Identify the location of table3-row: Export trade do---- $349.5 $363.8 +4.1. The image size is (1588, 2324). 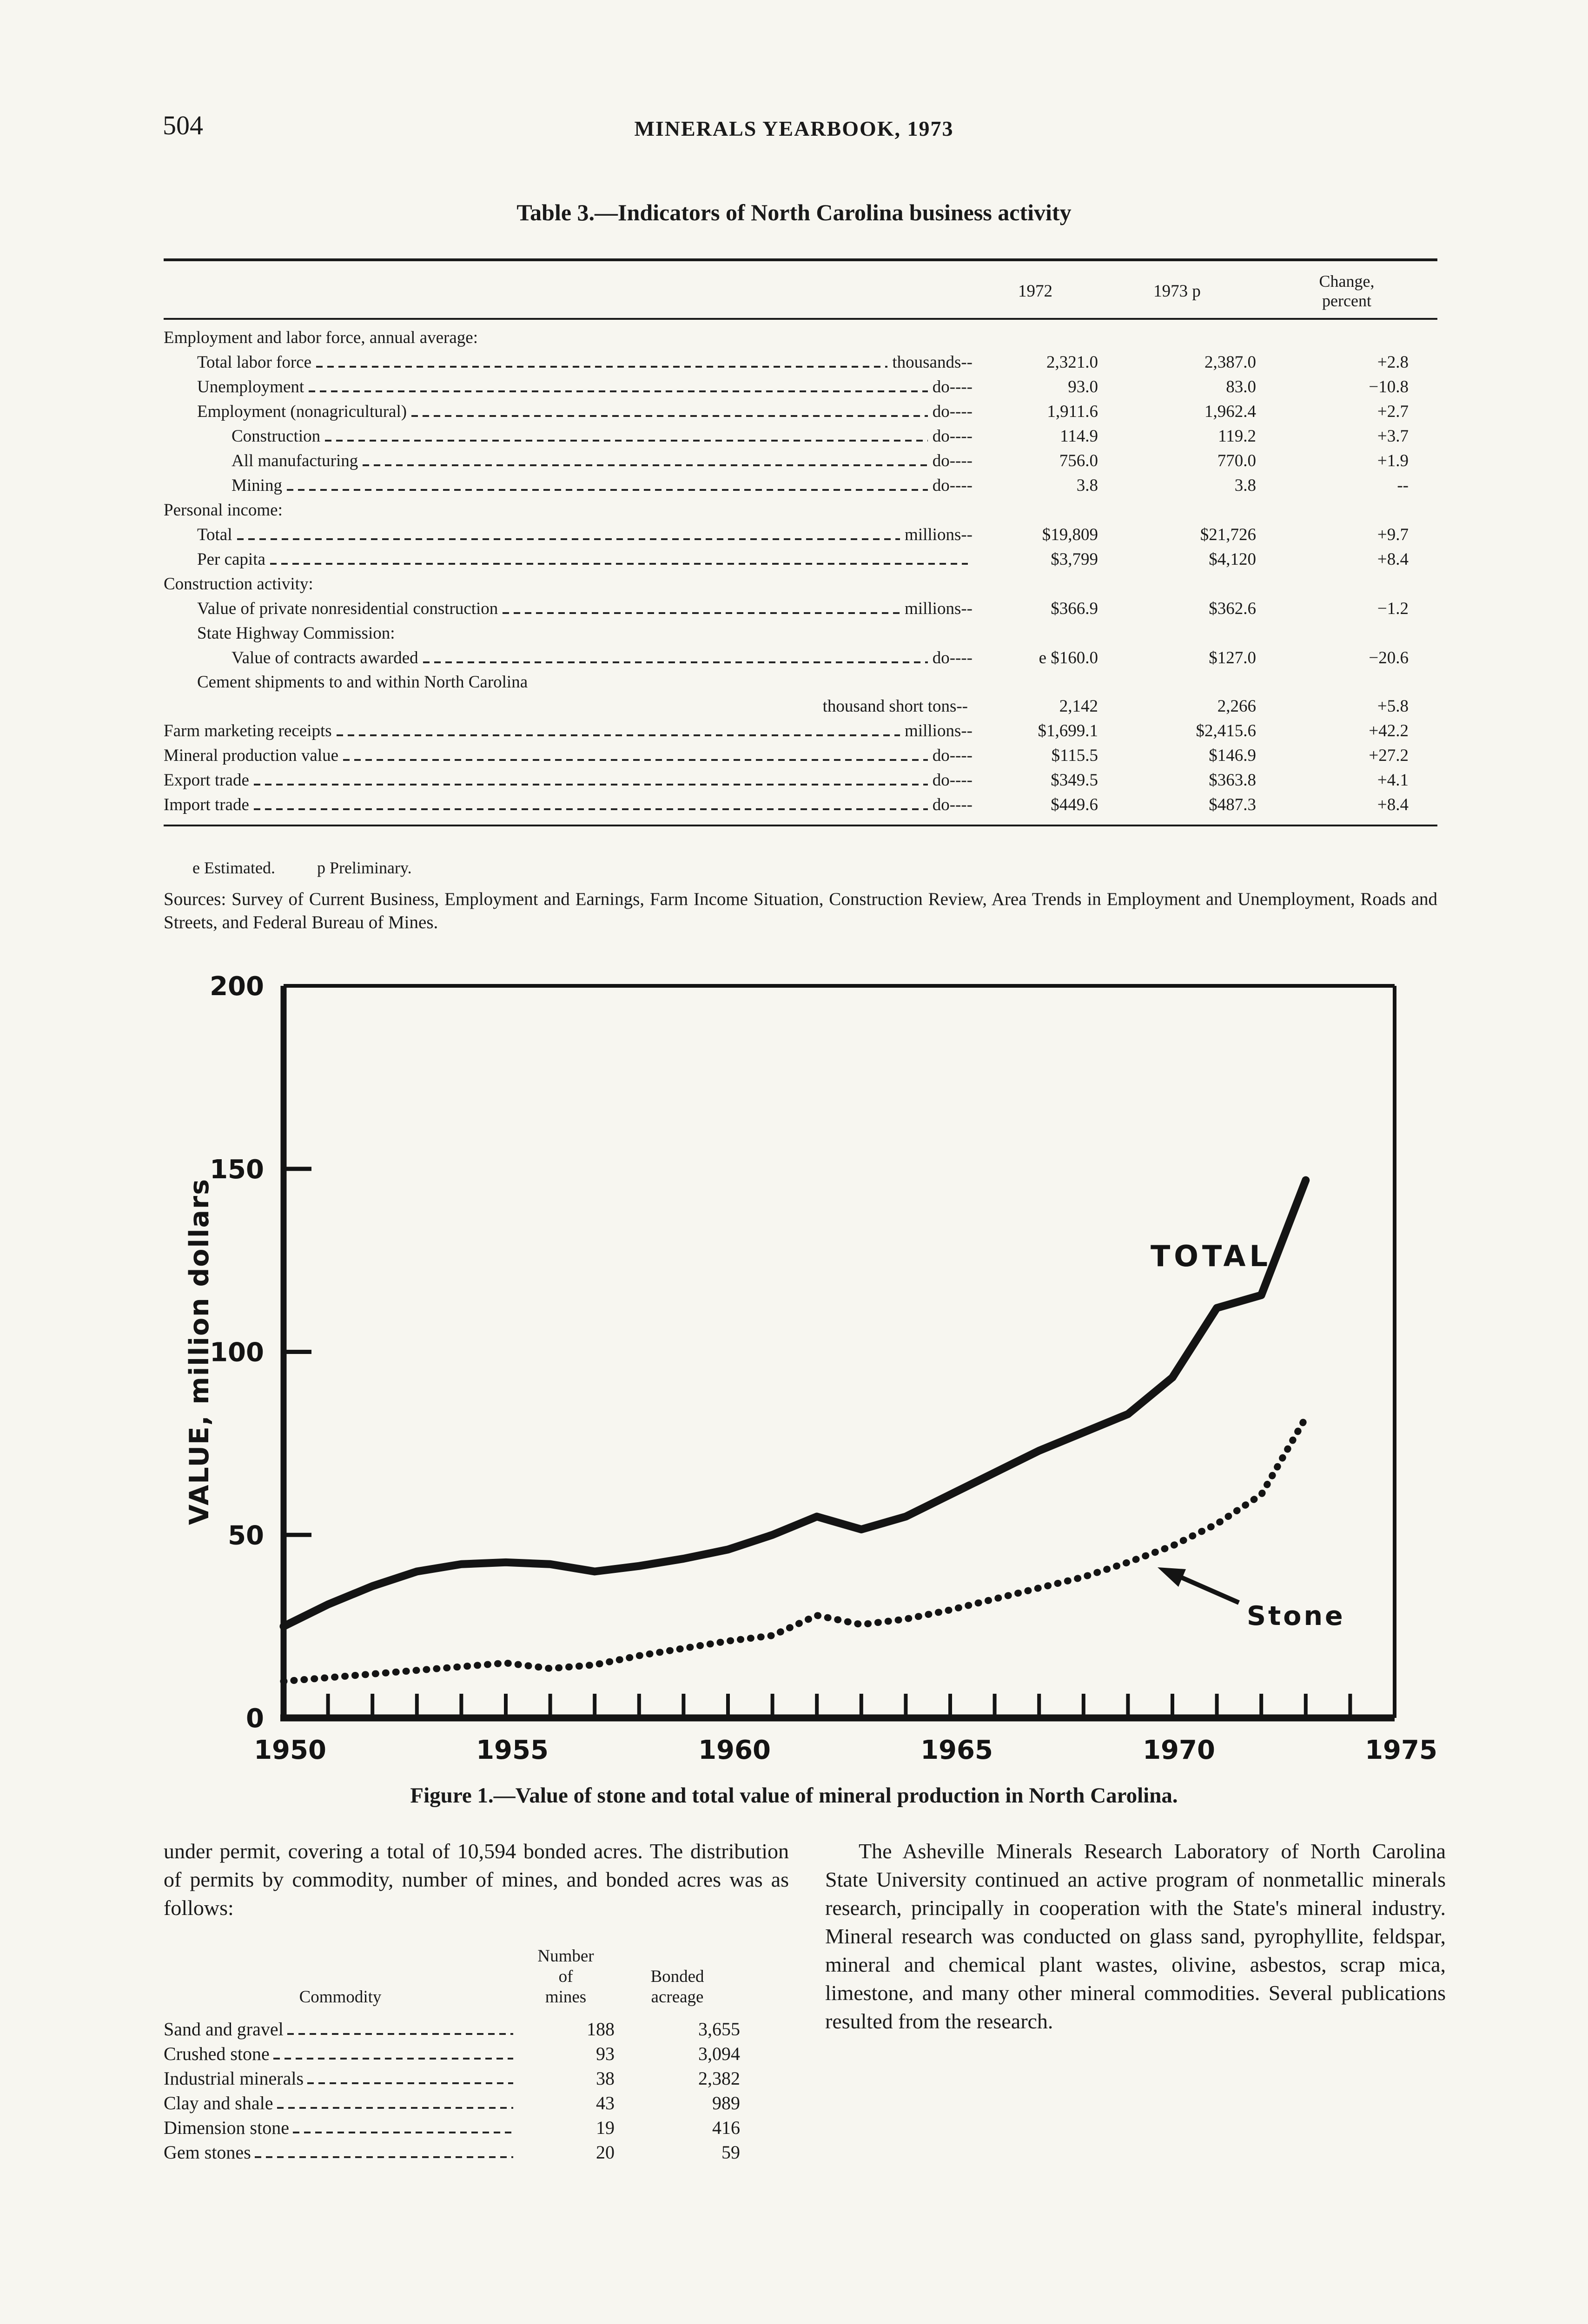
(800, 780).